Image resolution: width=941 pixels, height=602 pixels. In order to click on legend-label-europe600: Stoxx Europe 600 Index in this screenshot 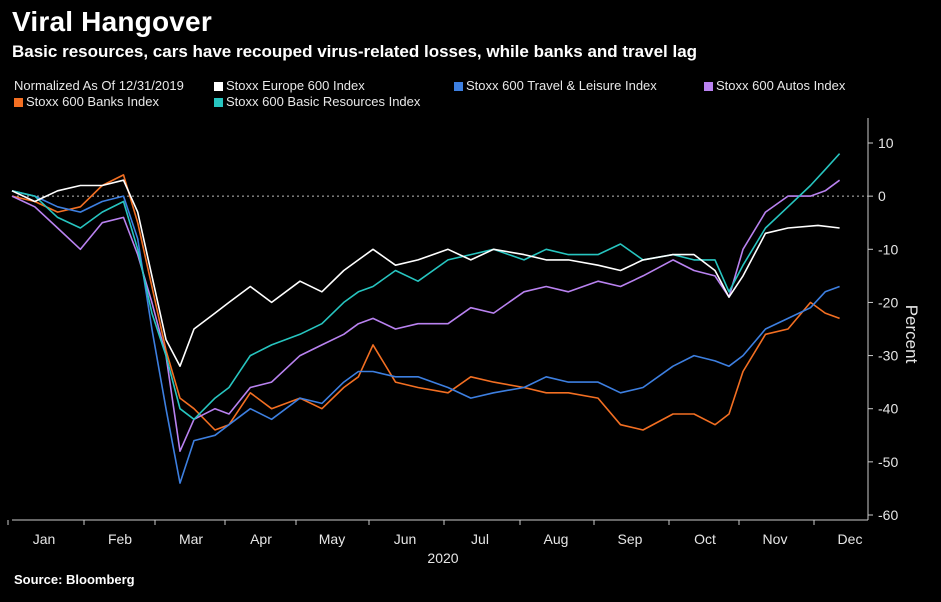, I will do `click(295, 85)`.